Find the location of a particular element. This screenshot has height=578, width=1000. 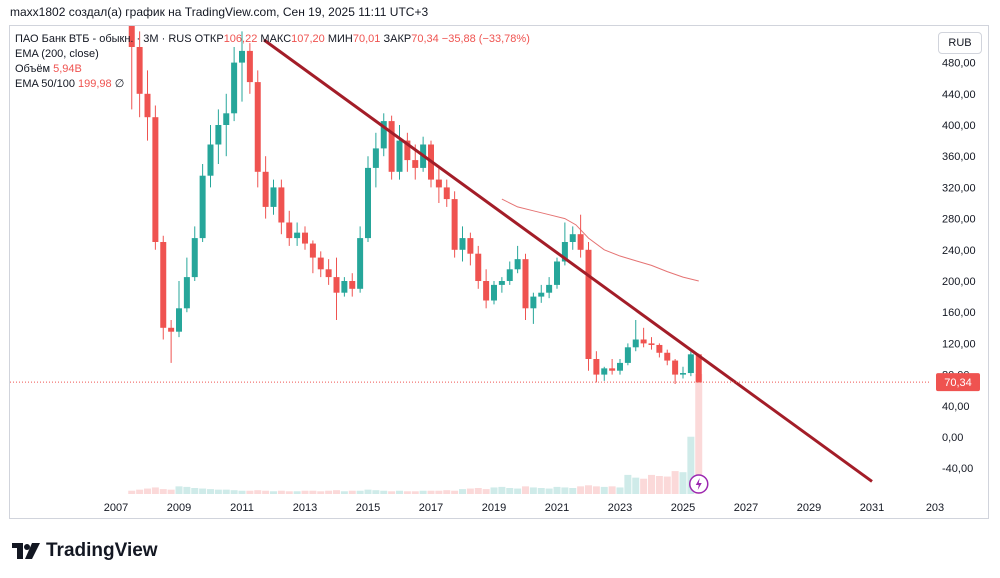

x-tick-label: 2017 is located at coordinates (431, 508).